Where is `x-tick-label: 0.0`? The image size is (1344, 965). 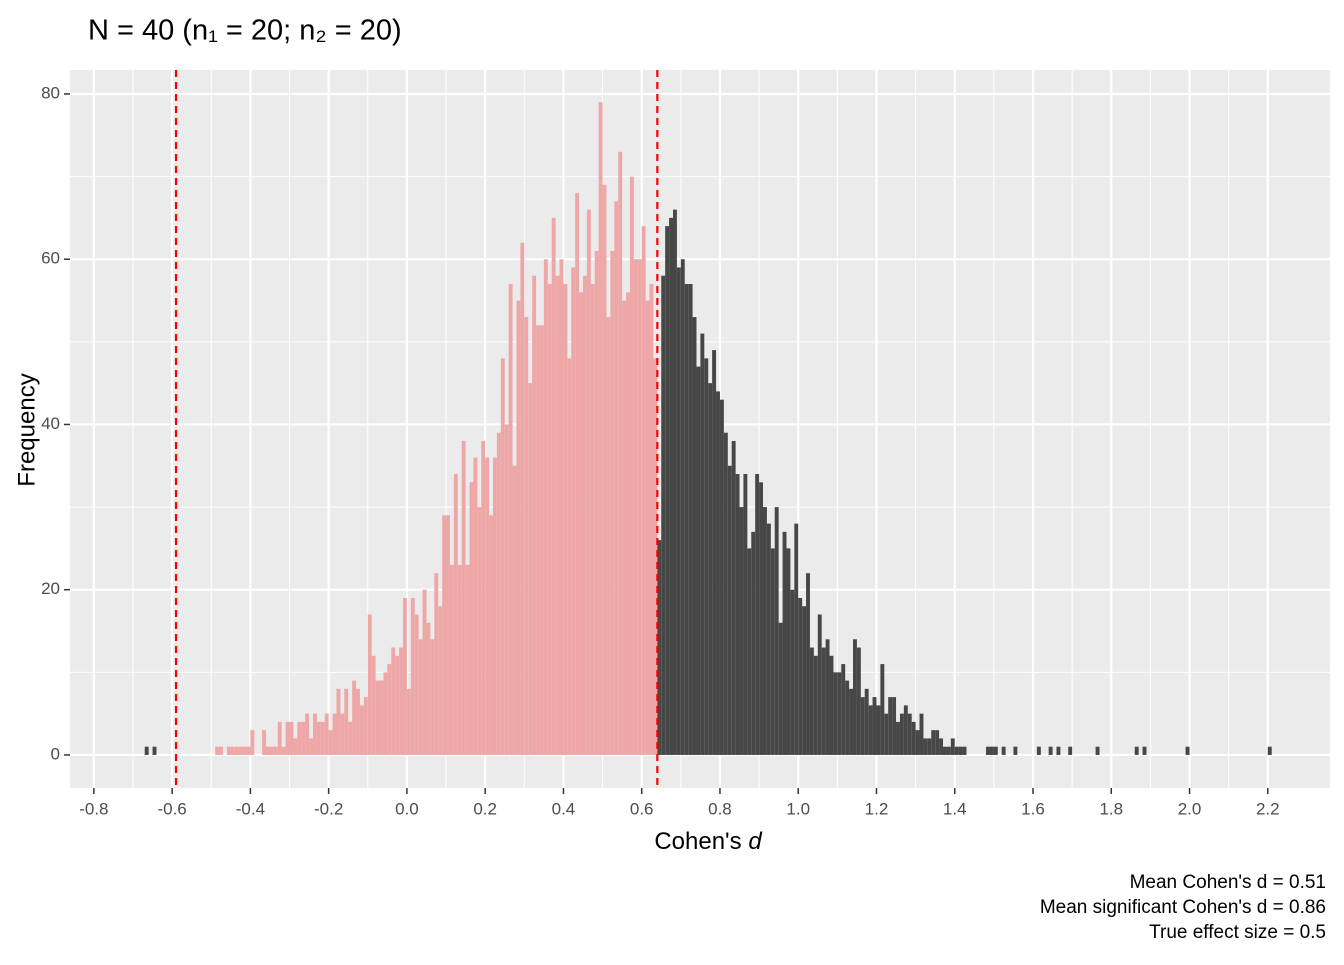
x-tick-label: 0.0 is located at coordinates (407, 808).